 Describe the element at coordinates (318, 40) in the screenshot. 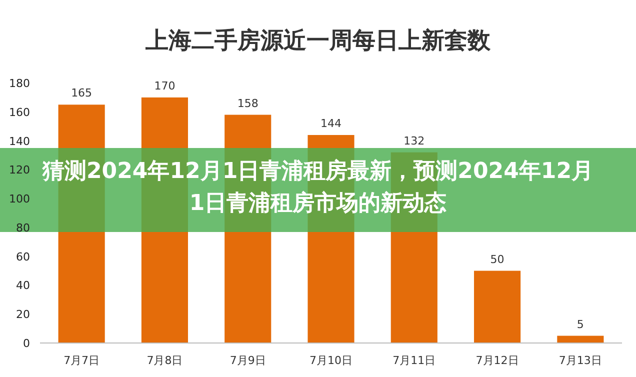

I see `chart-title: 上海二手房源近一周每日上新套数` at that location.